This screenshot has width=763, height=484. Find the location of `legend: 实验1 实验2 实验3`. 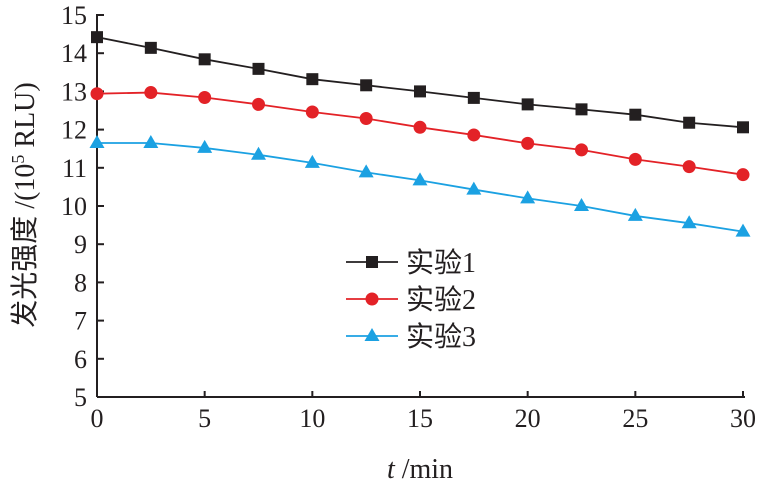

legend: 实验1 实验2 实验3 is located at coordinates (411, 300).